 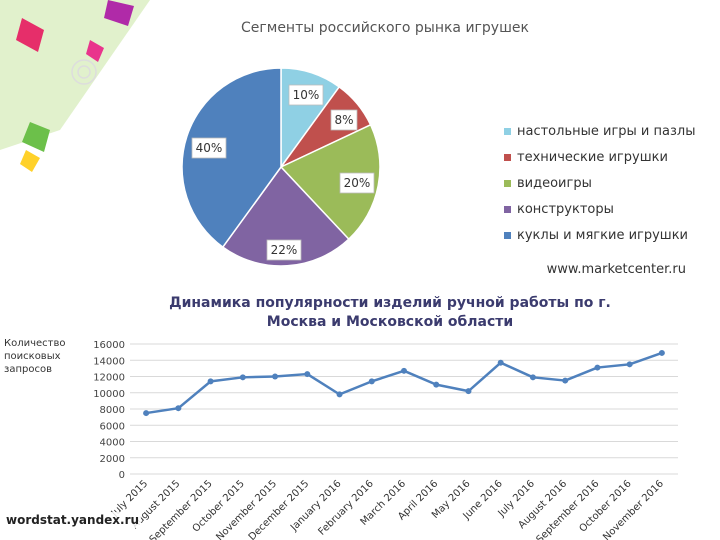 What do you see at coordinates (35, 356) in the screenshot?
I see `line-chart-y-axis-label: Количество поисковых запросов` at bounding box center [35, 356].